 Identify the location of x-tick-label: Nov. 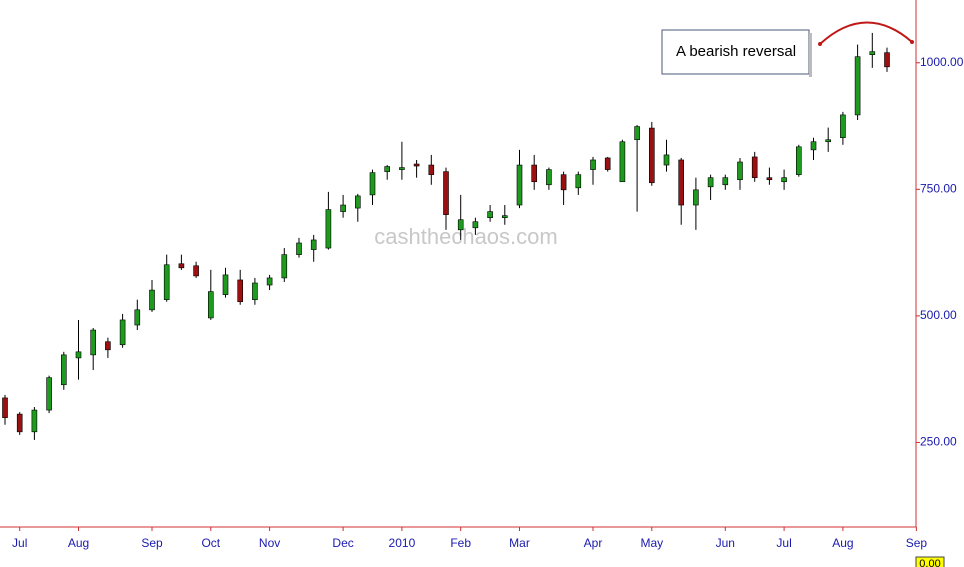
(269, 543).